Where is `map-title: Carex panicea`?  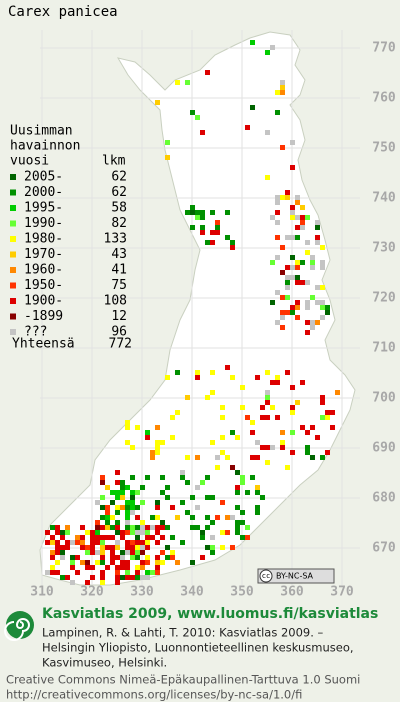 map-title: Carex panicea is located at coordinates (63, 12).